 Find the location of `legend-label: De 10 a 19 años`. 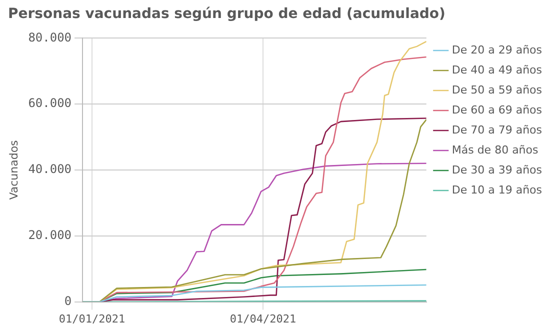

legend-label: De 10 a 19 años is located at coordinates (497, 189).